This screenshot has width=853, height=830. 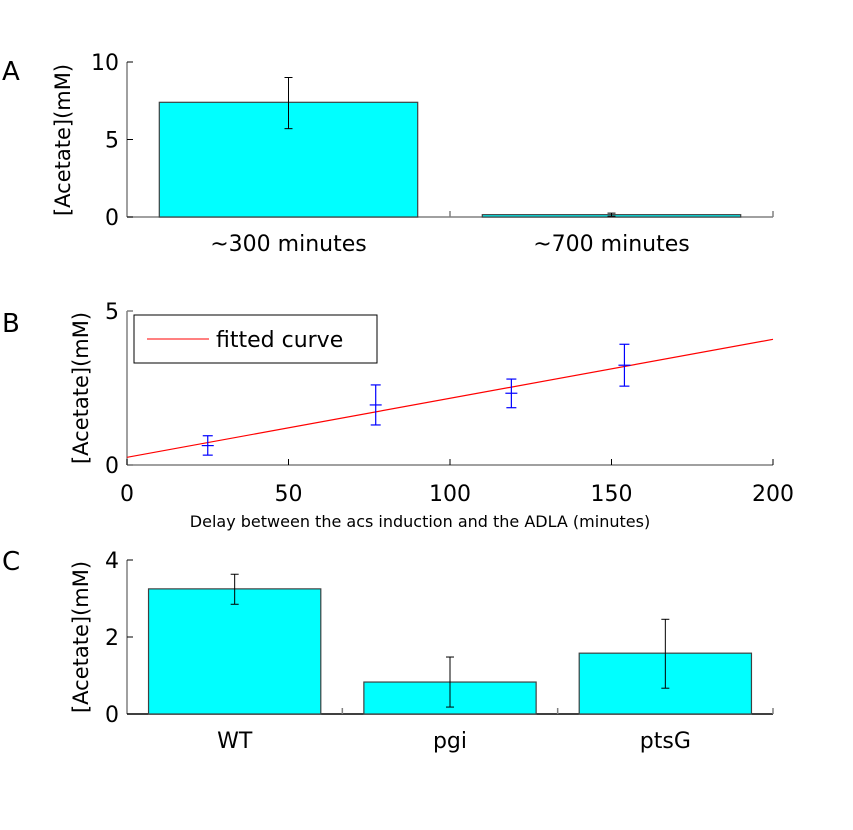 What do you see at coordinates (288, 244) in the screenshot?
I see `category-label: ~300 minutes` at bounding box center [288, 244].